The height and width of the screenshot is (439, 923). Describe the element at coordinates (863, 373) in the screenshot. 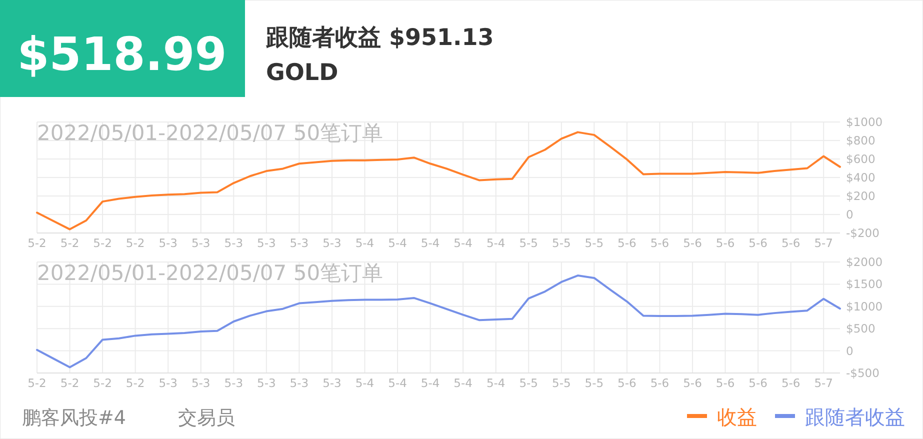

I see `y-tick-label: -$500` at that location.